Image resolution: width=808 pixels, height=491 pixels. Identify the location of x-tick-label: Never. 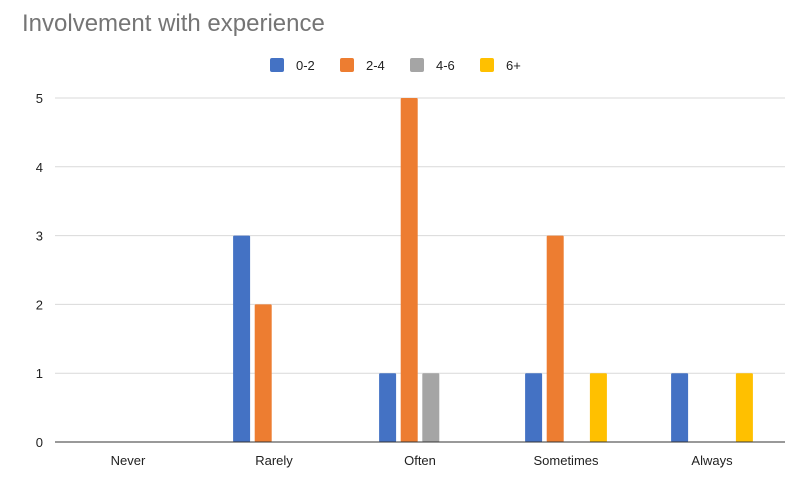
(128, 460).